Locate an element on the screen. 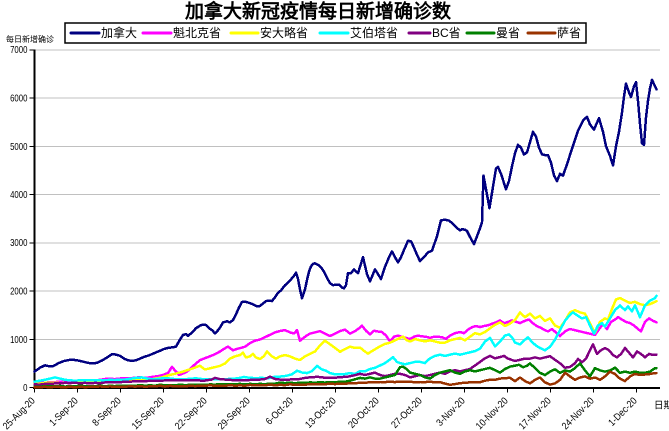  svg-text: 4000 is located at coordinates (18, 194).